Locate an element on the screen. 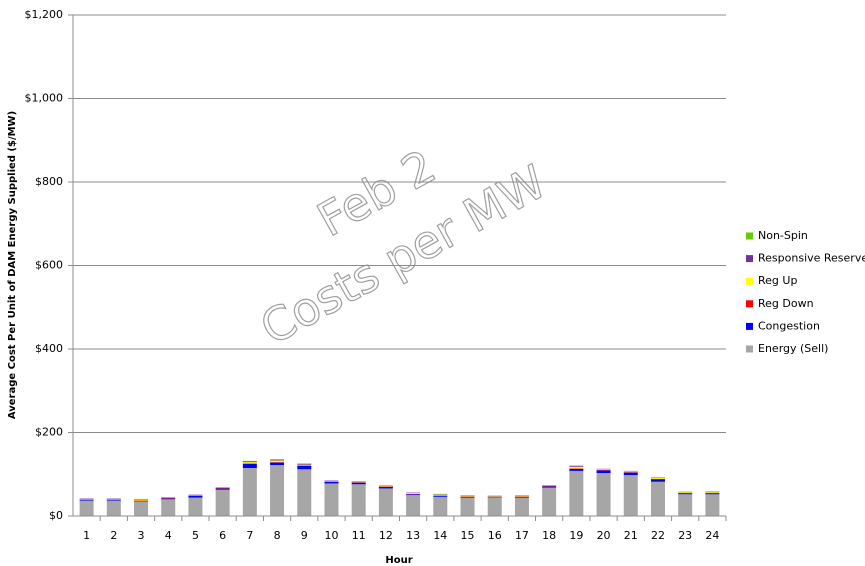 Image resolution: width=865 pixels, height=566 pixels. x-tick-label: 19 is located at coordinates (576, 535).